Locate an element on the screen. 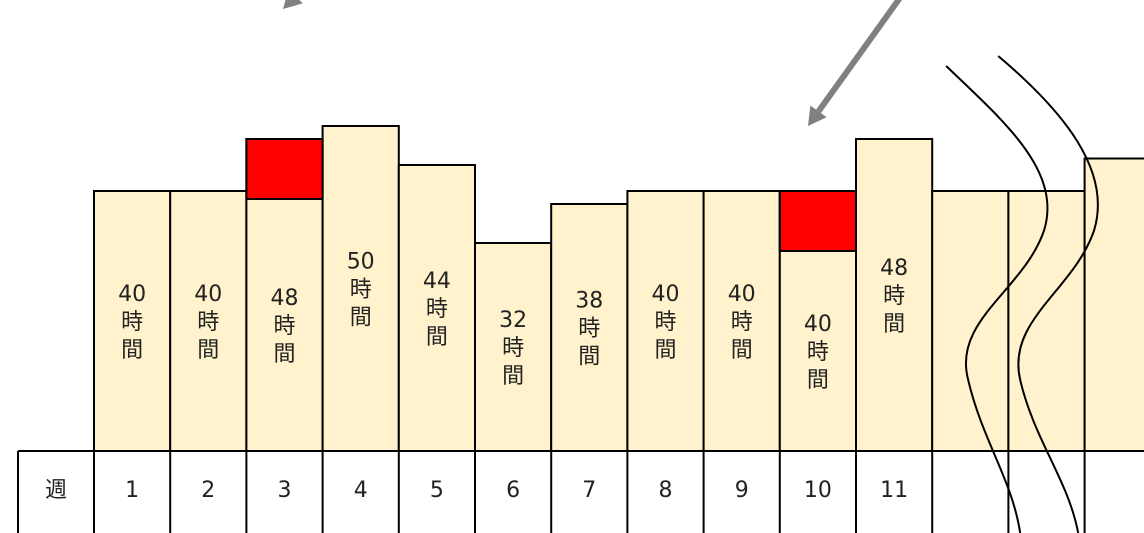  week-number: 3 is located at coordinates (285, 490).